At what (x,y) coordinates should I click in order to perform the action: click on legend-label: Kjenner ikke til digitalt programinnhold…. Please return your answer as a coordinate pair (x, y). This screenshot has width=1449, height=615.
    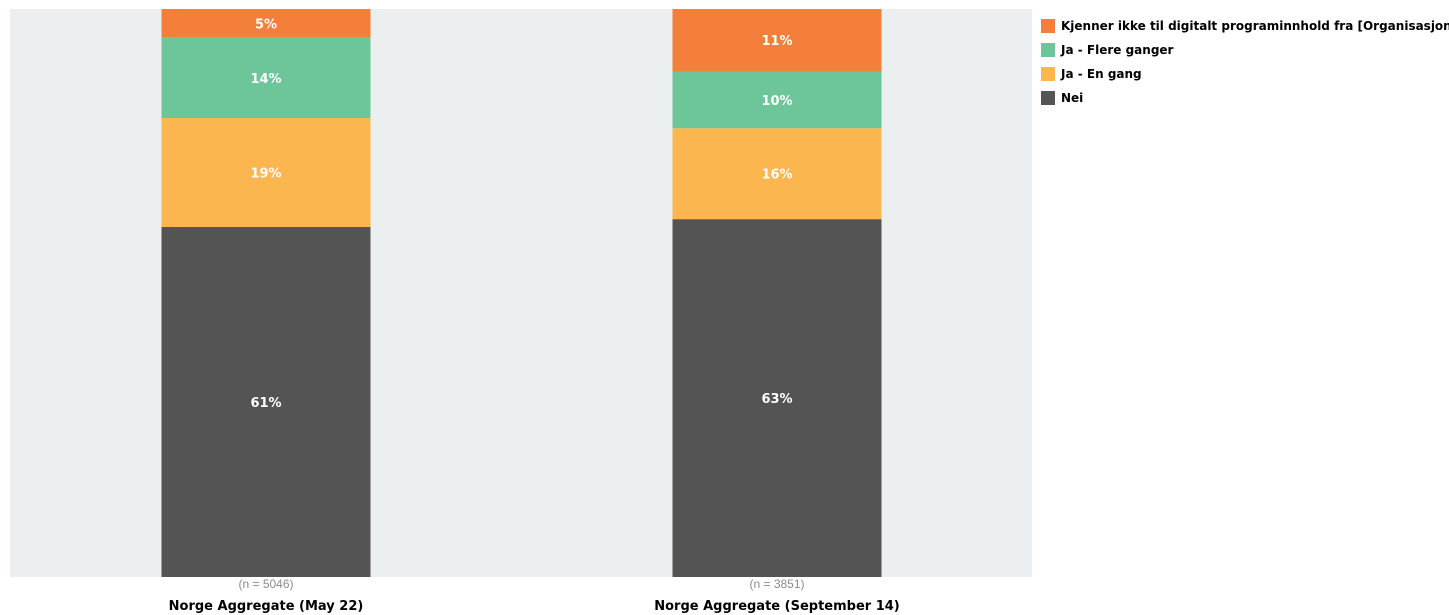
    Looking at the image, I should click on (1255, 26).